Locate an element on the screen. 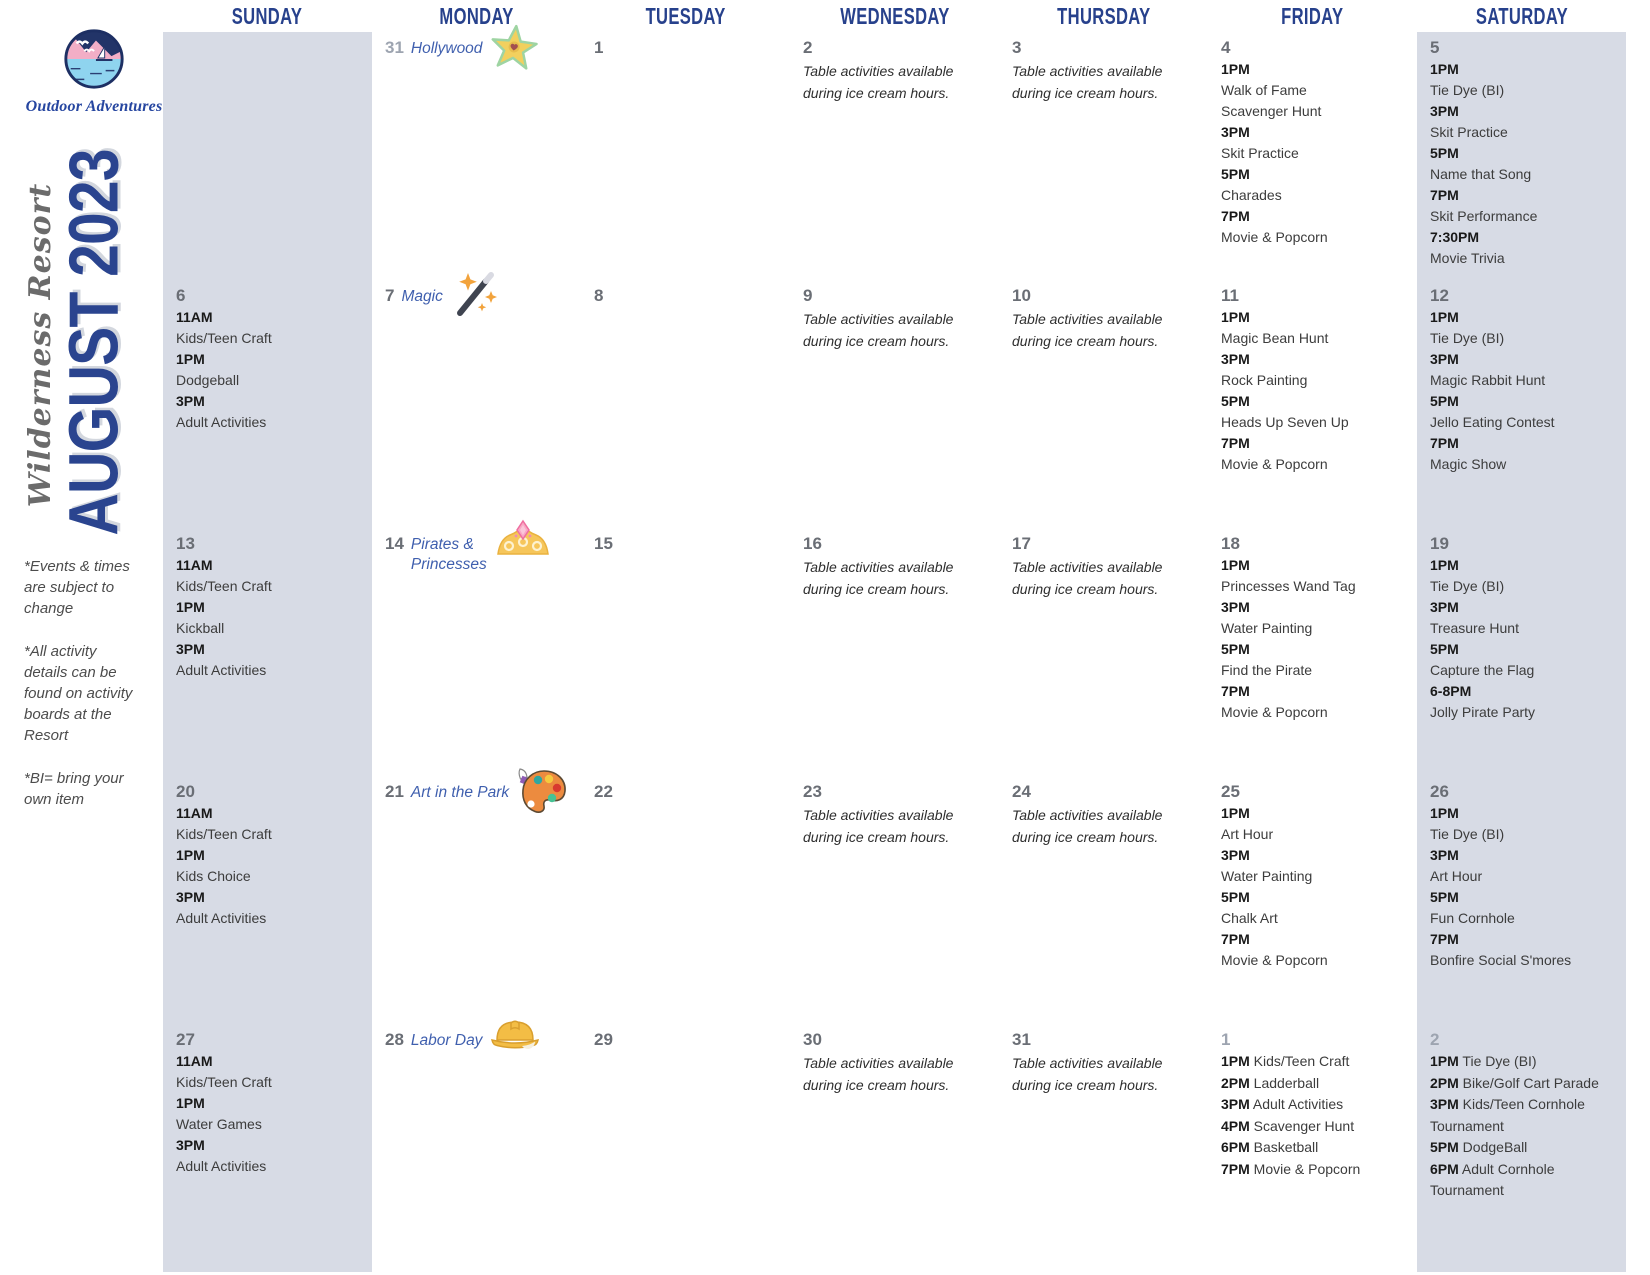 The height and width of the screenshot is (1275, 1650). day-number: 29 is located at coordinates (603, 1039).